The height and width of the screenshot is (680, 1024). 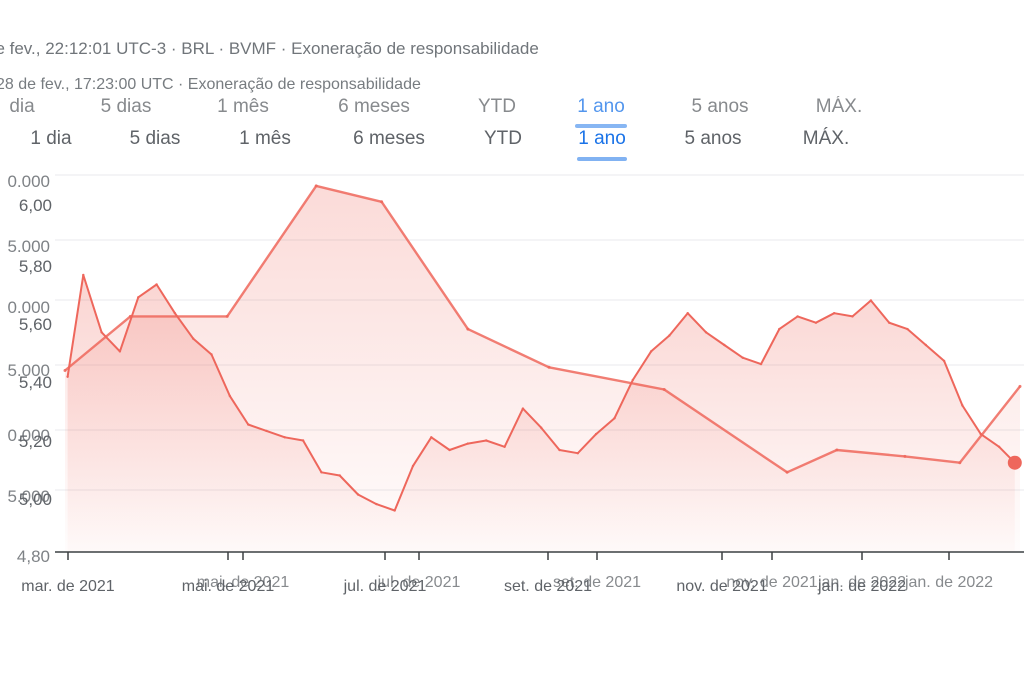 I want to click on x-tick-label-back: set. de 2021, so click(x=597, y=582).